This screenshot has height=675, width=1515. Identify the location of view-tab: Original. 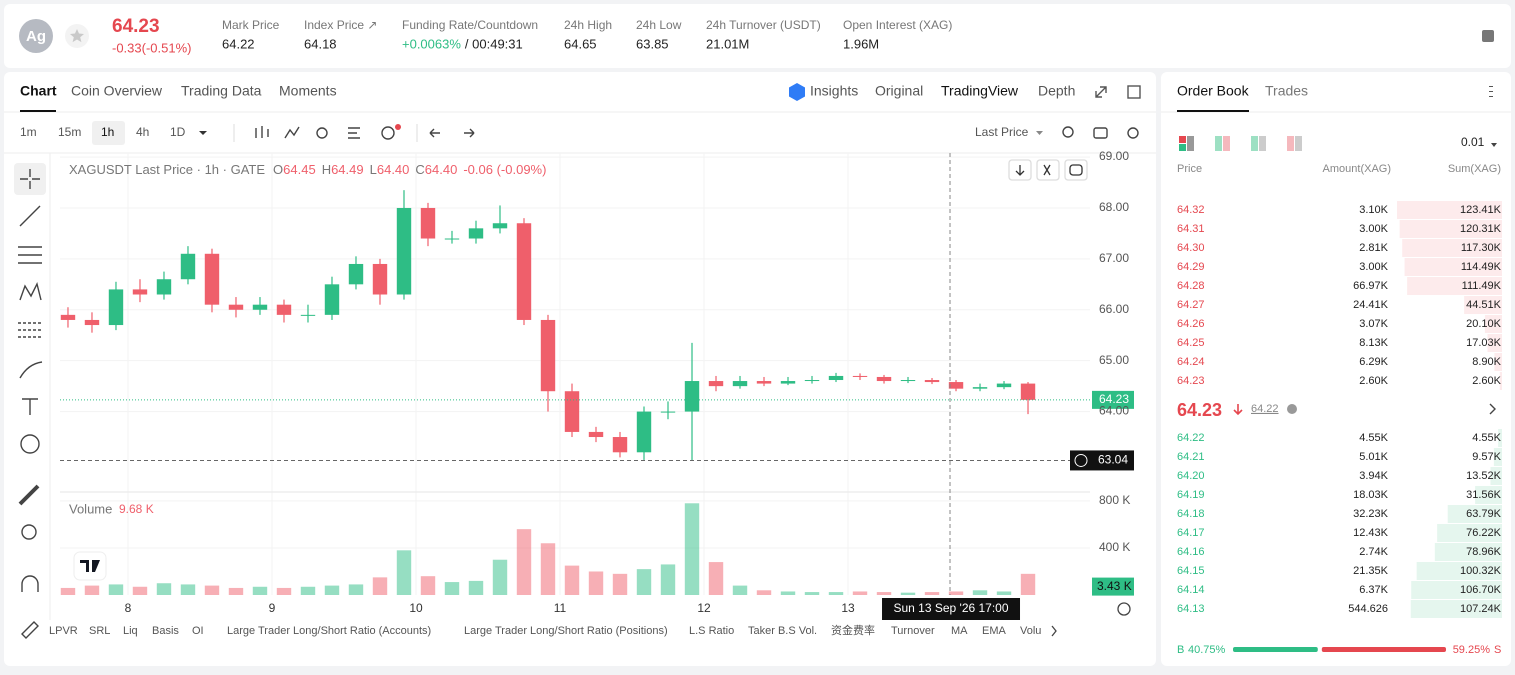
(899, 91).